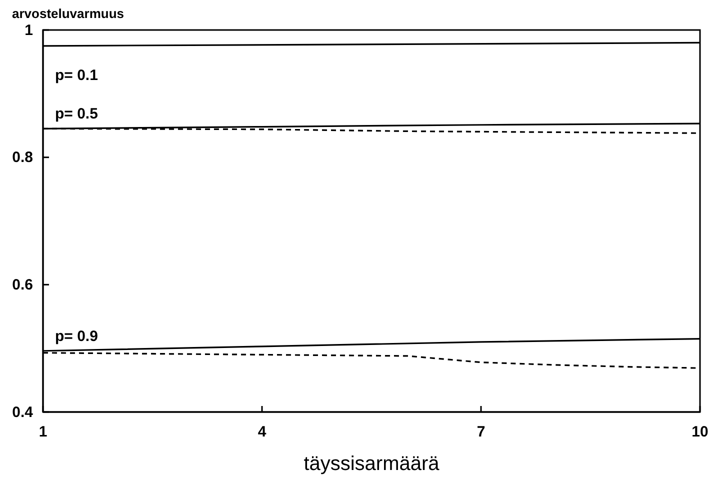 The width and height of the screenshot is (709, 480). What do you see at coordinates (262, 432) in the screenshot?
I see `x-tick-label: 4` at bounding box center [262, 432].